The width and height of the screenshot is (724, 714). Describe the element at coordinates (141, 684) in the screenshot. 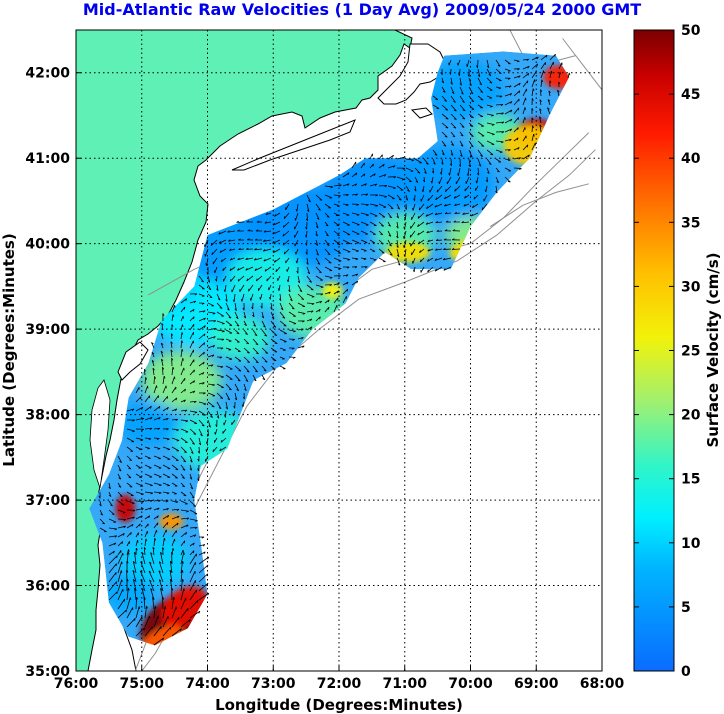

I see `x-tick-label: 75:00` at that location.